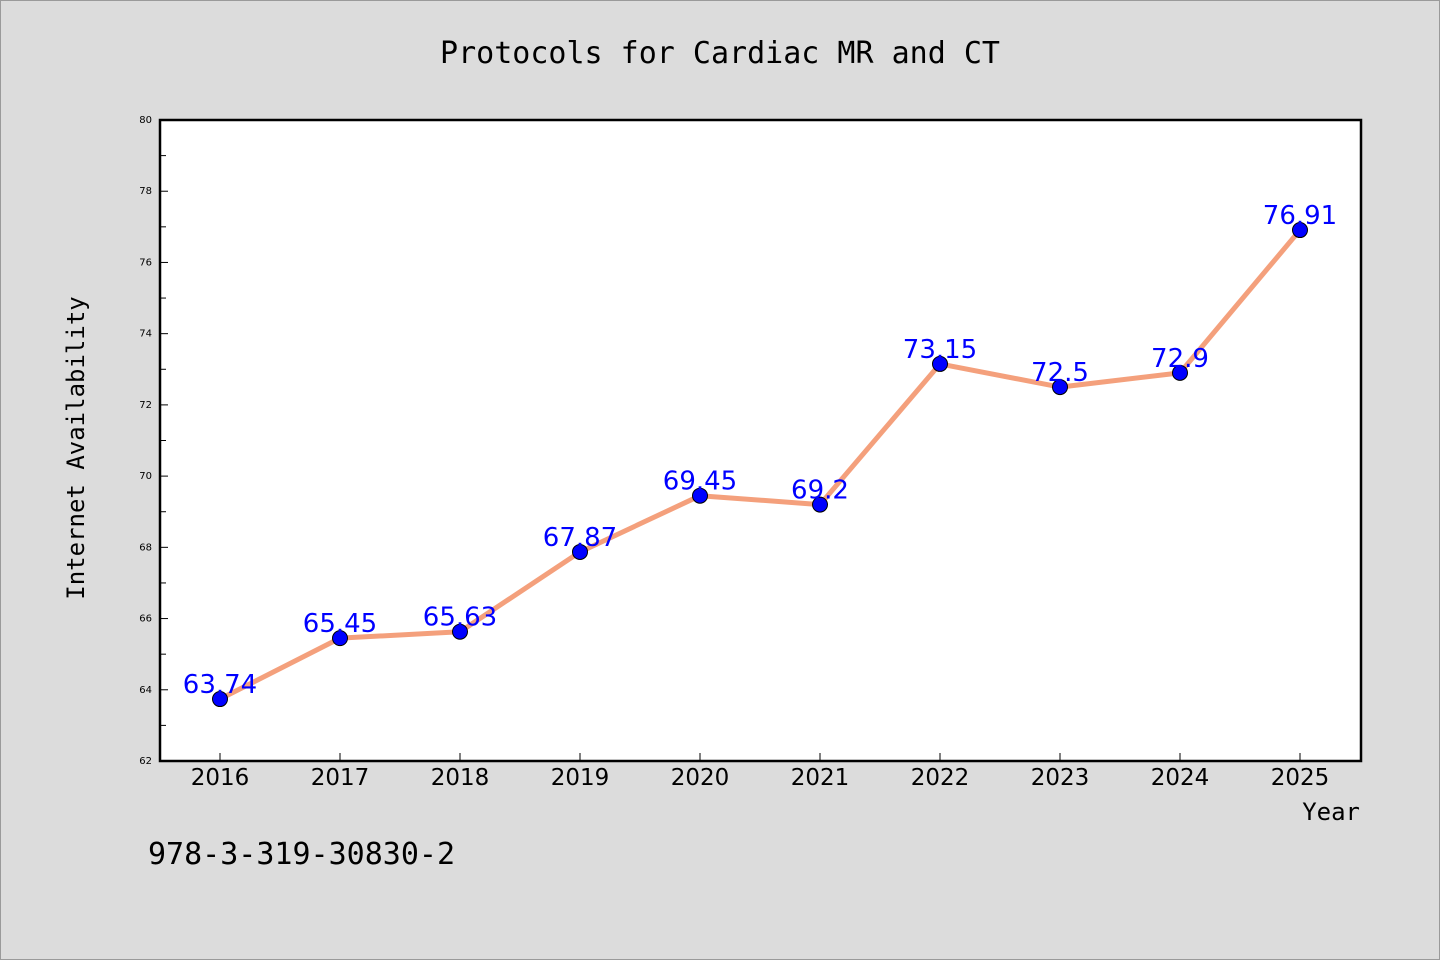 Image resolution: width=1440 pixels, height=960 pixels. Describe the element at coordinates (145, 619) in the screenshot. I see `y-tick-label: 66` at that location.